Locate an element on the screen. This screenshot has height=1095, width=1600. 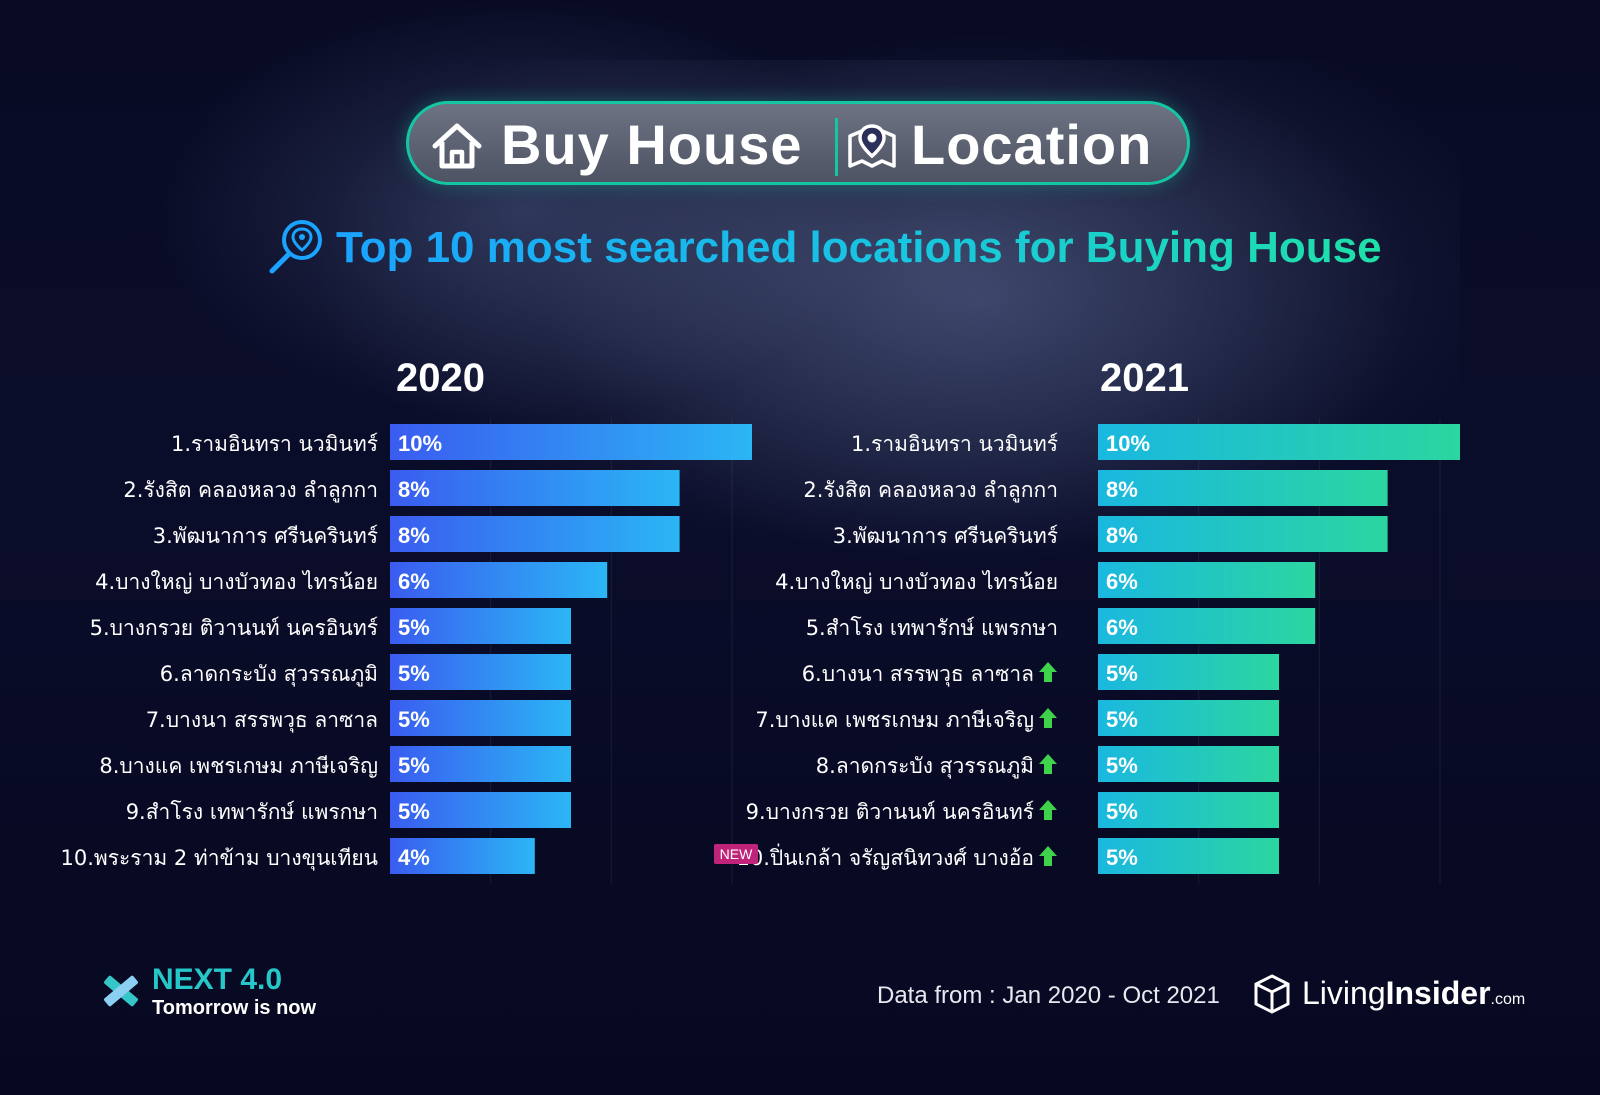
new-badge is located at coordinates (736, 854).